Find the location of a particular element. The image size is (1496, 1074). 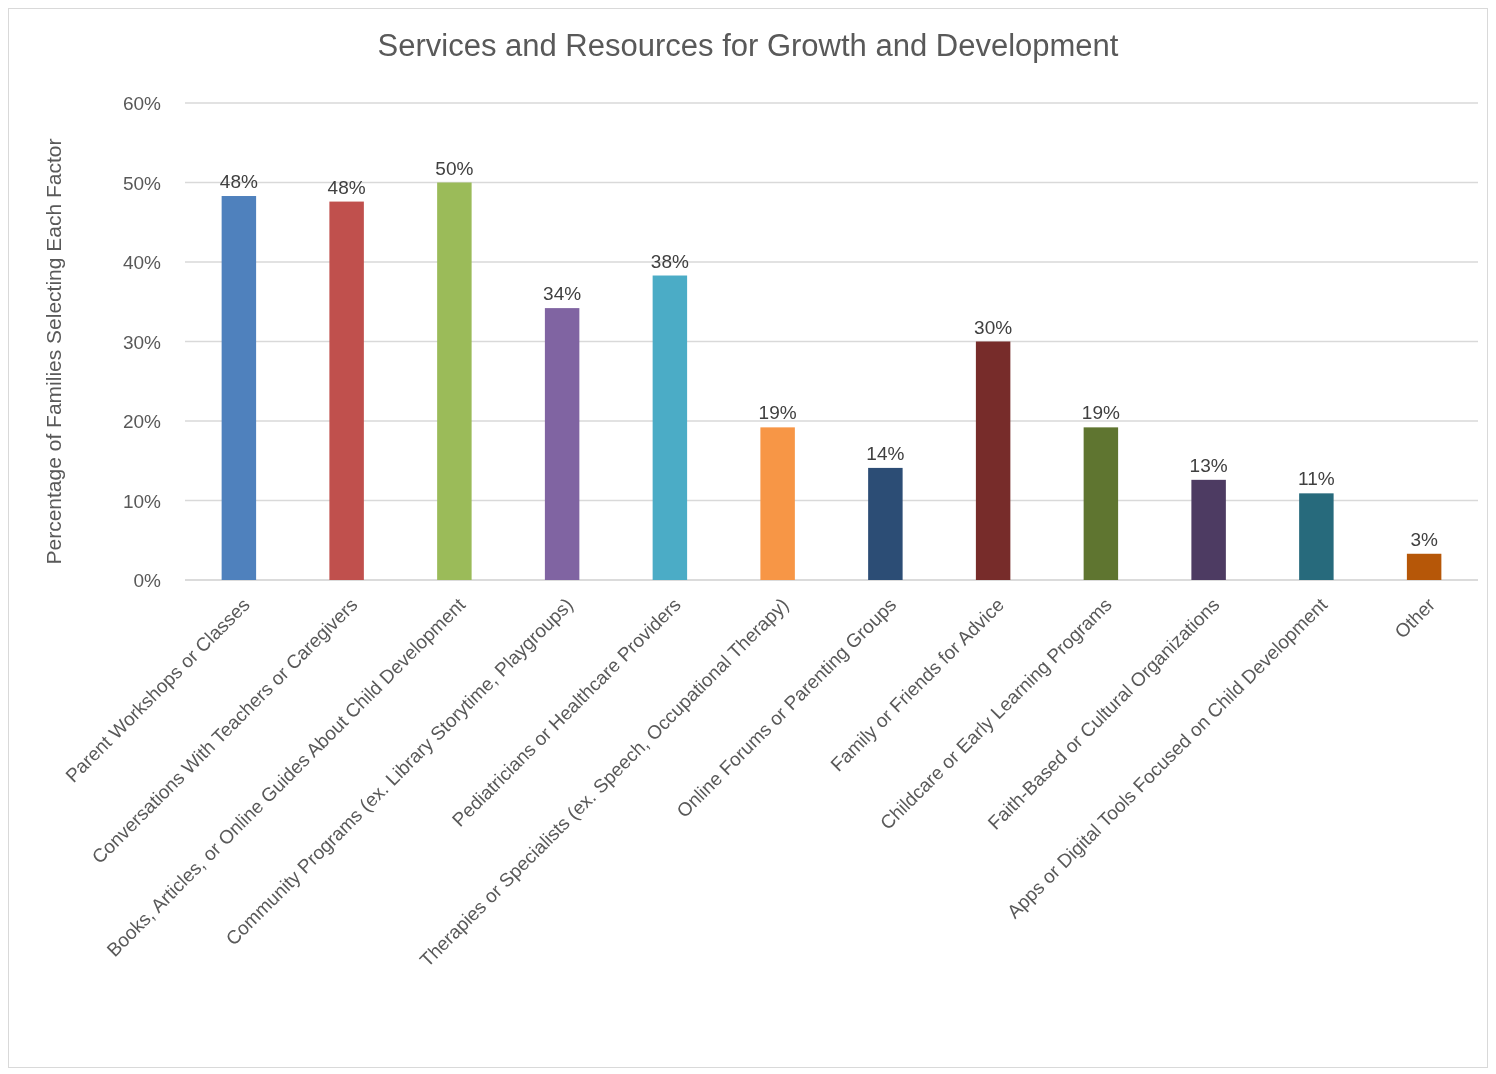

y-axis-title: Percentage of Families Selecting Each Factor is located at coordinates (53, 351).